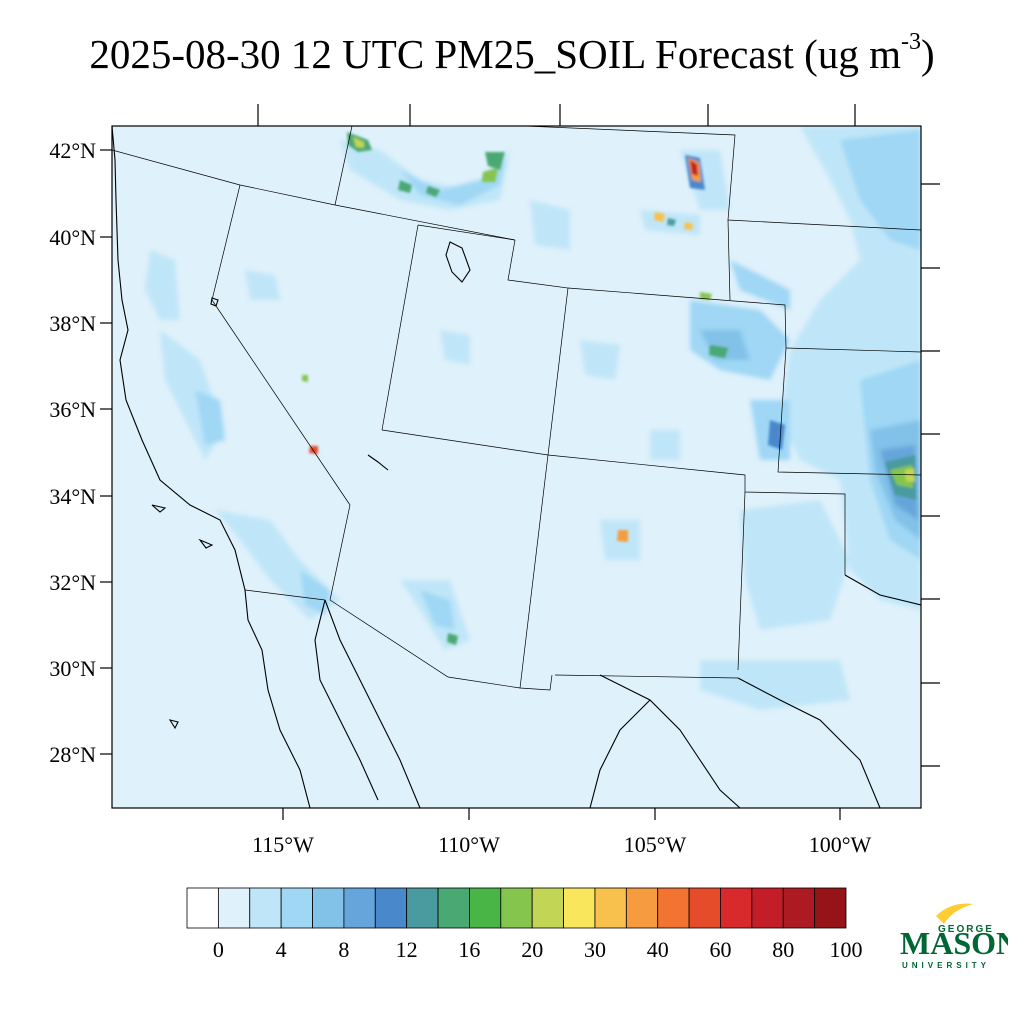  I want to click on latitude-axis: 42°N 40°N 38°N 36°N 34°N 32°N 30°N 28°N, so click(80, 452).